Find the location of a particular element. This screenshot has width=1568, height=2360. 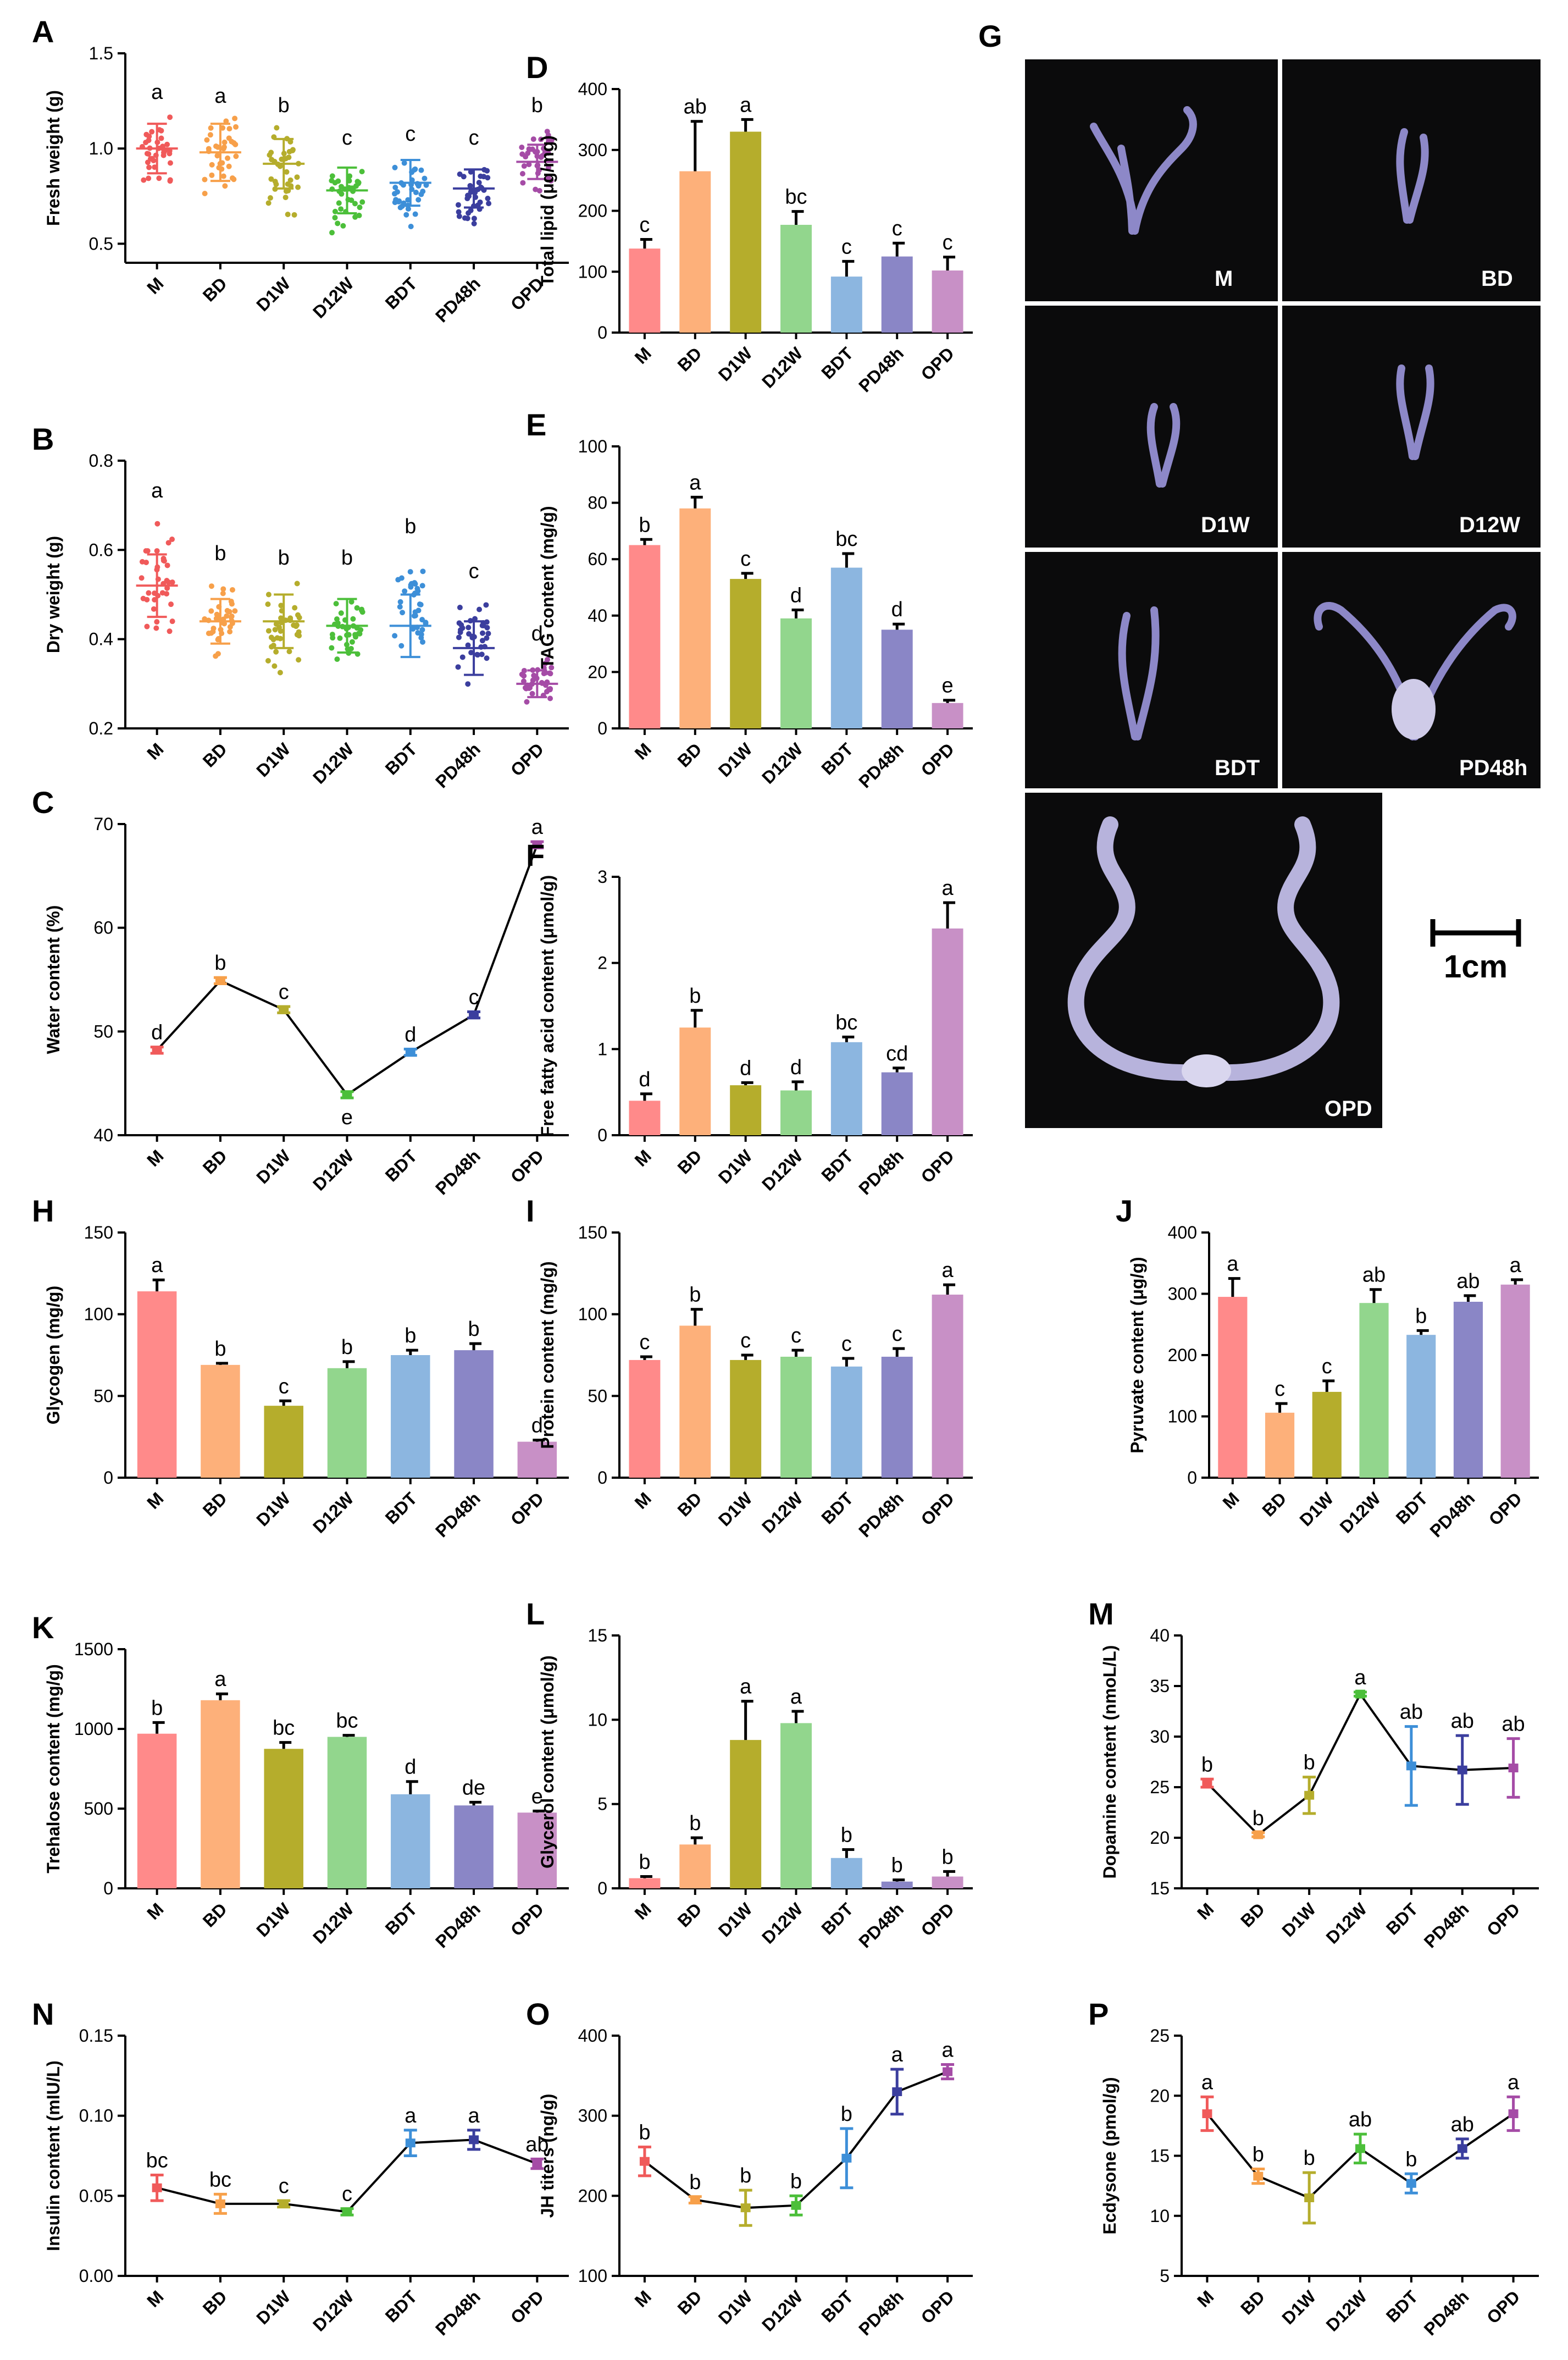

x-tick-label: D12W is located at coordinates (333, 2311).